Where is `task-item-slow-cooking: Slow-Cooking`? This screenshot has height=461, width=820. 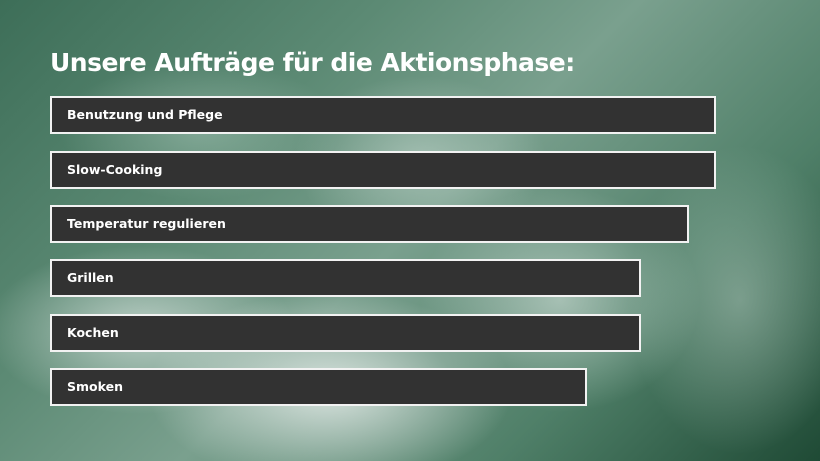
task-item-slow-cooking: Slow-Cooking is located at coordinates (383, 170).